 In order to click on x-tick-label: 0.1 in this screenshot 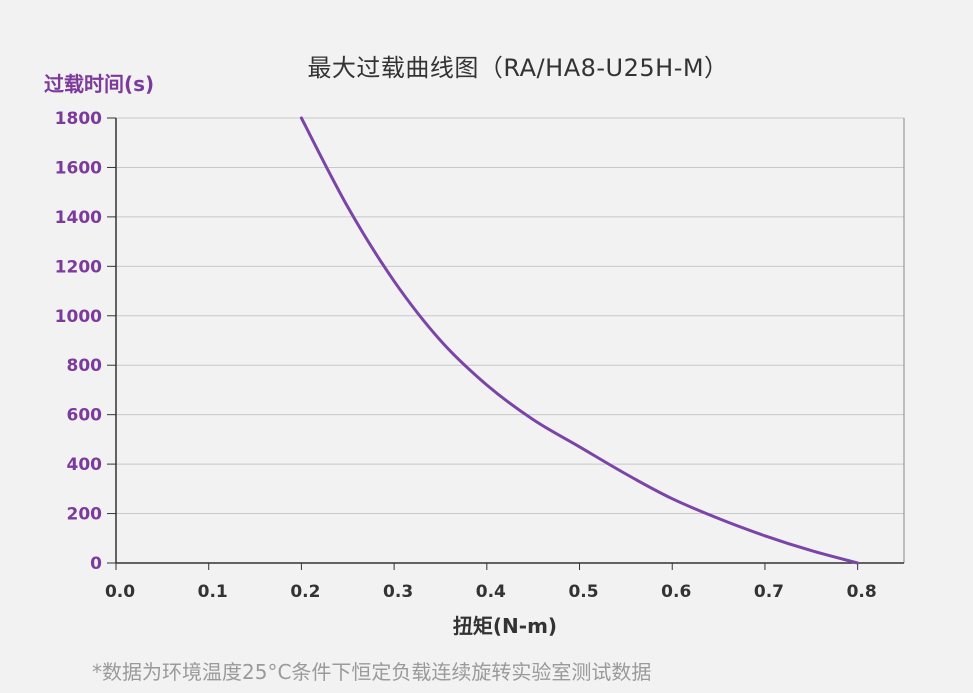, I will do `click(213, 592)`.